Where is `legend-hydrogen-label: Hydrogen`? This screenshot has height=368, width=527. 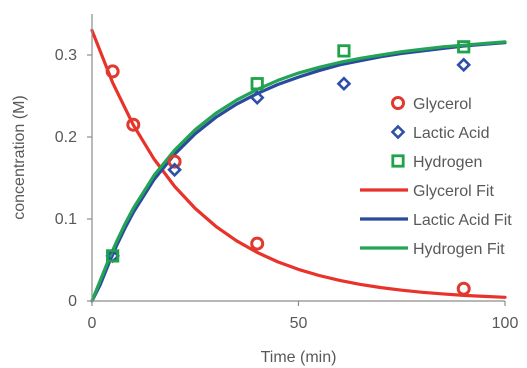 legend-hydrogen-label: Hydrogen is located at coordinates (447, 162).